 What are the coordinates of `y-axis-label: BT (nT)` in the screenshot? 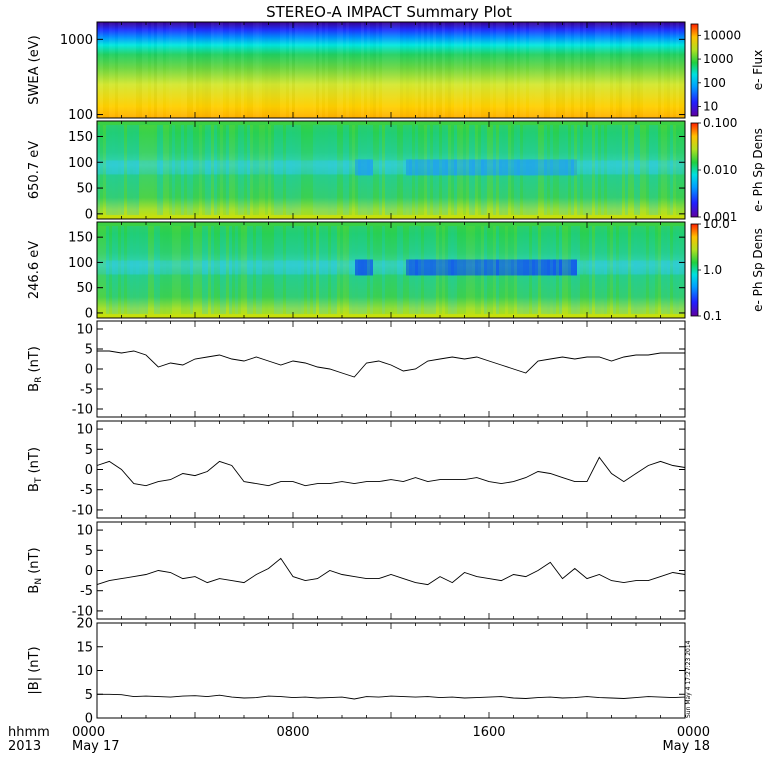 It's located at (35, 469).